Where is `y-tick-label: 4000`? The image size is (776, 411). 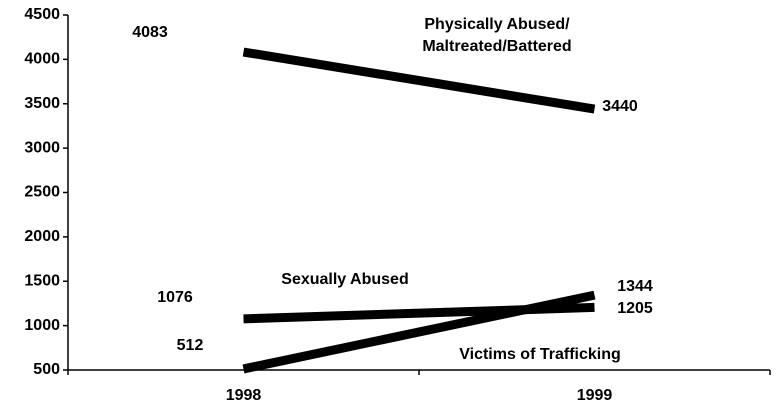 y-tick-label: 4000 is located at coordinates (42, 59).